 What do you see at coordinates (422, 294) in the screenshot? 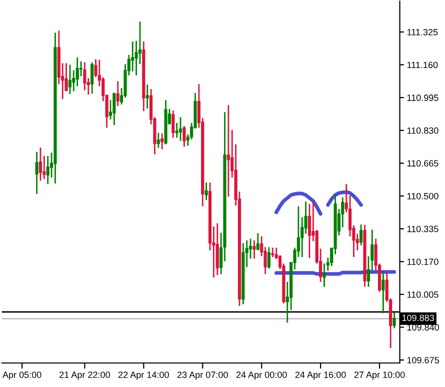
I see `y-tick-label: 110.005` at bounding box center [422, 294].